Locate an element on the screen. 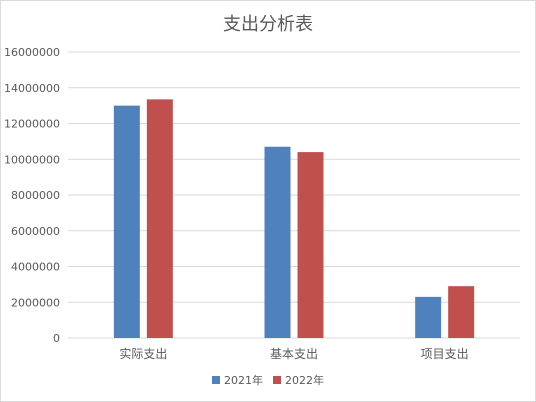 This screenshot has width=536, height=402. y-tick-label: 14000000 is located at coordinates (32, 88).